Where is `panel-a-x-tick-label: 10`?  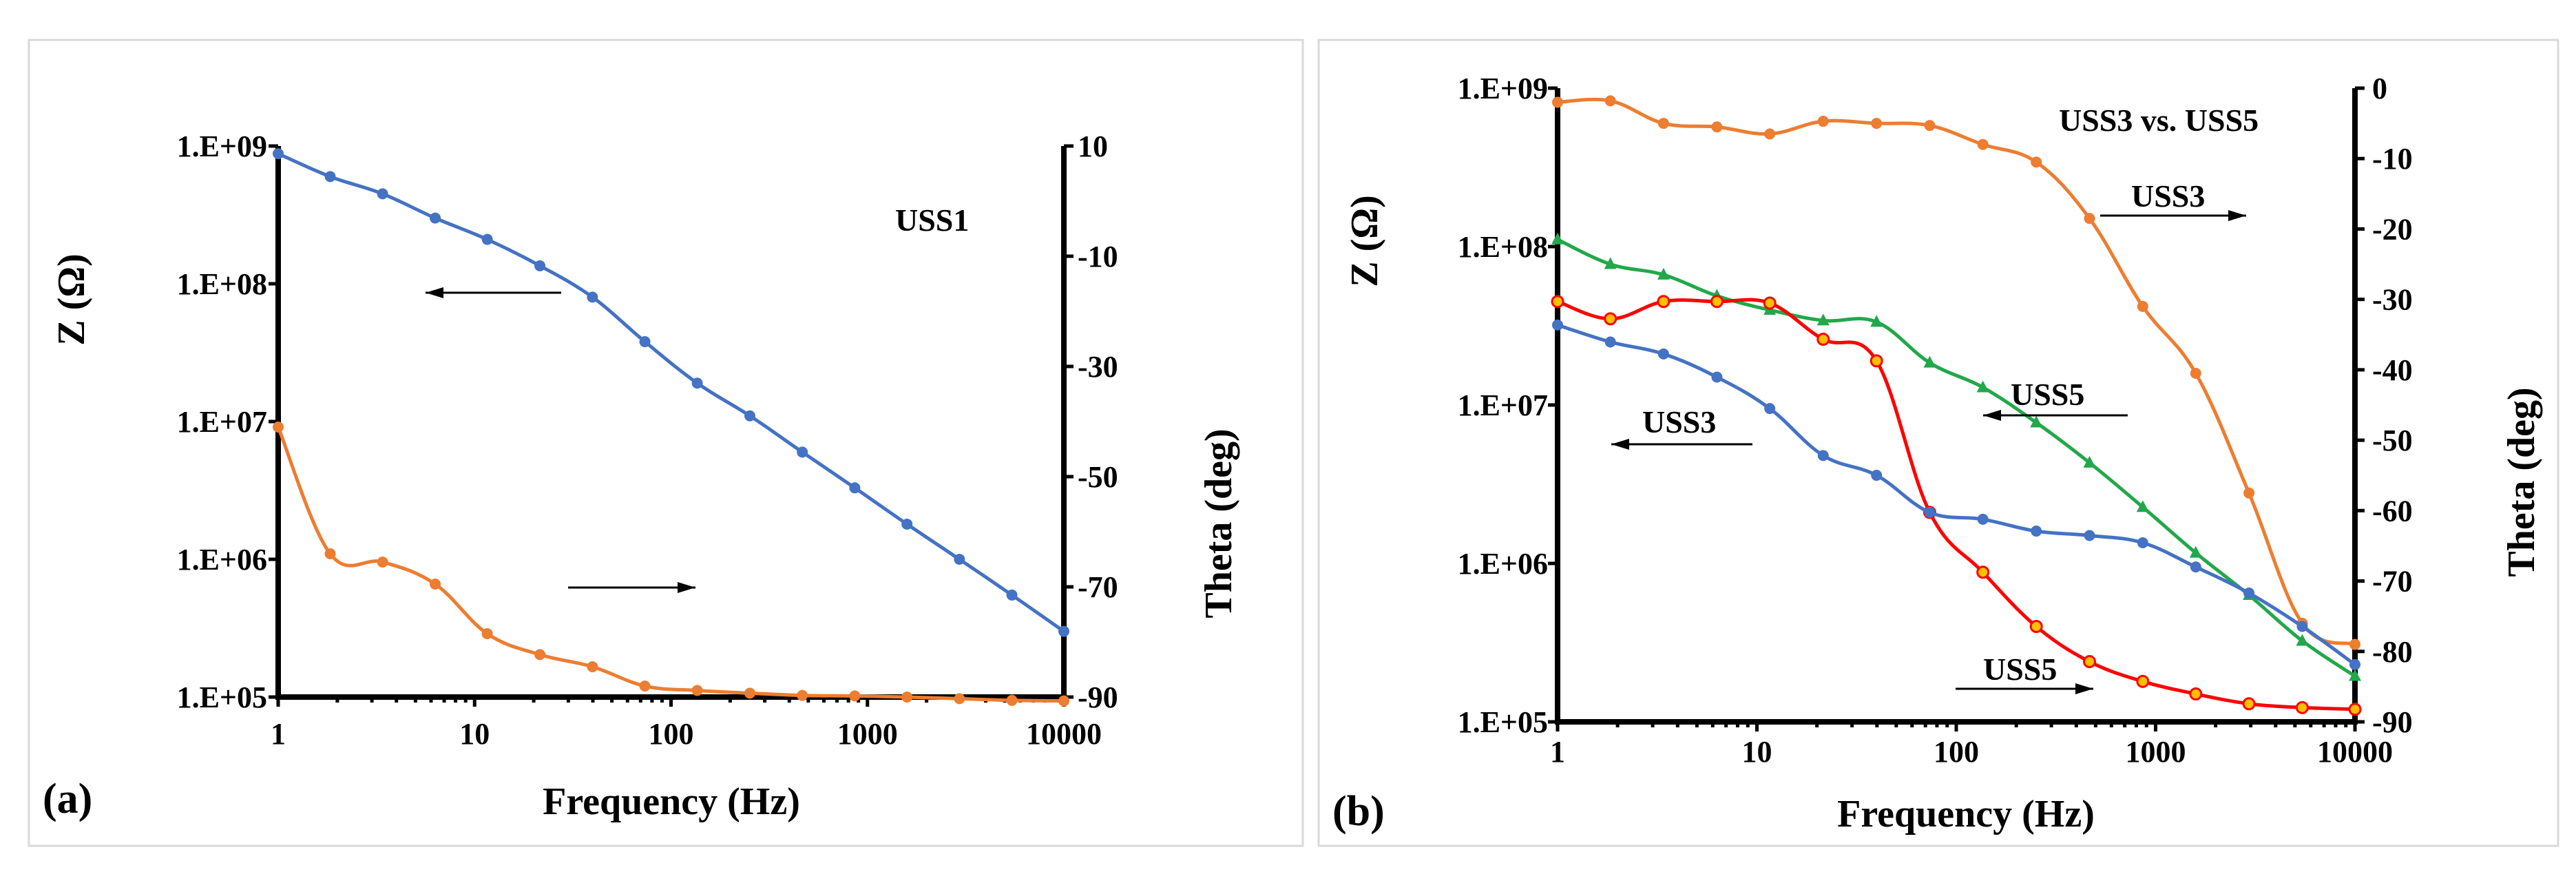 panel-a-x-tick-label: 10 is located at coordinates (474, 734).